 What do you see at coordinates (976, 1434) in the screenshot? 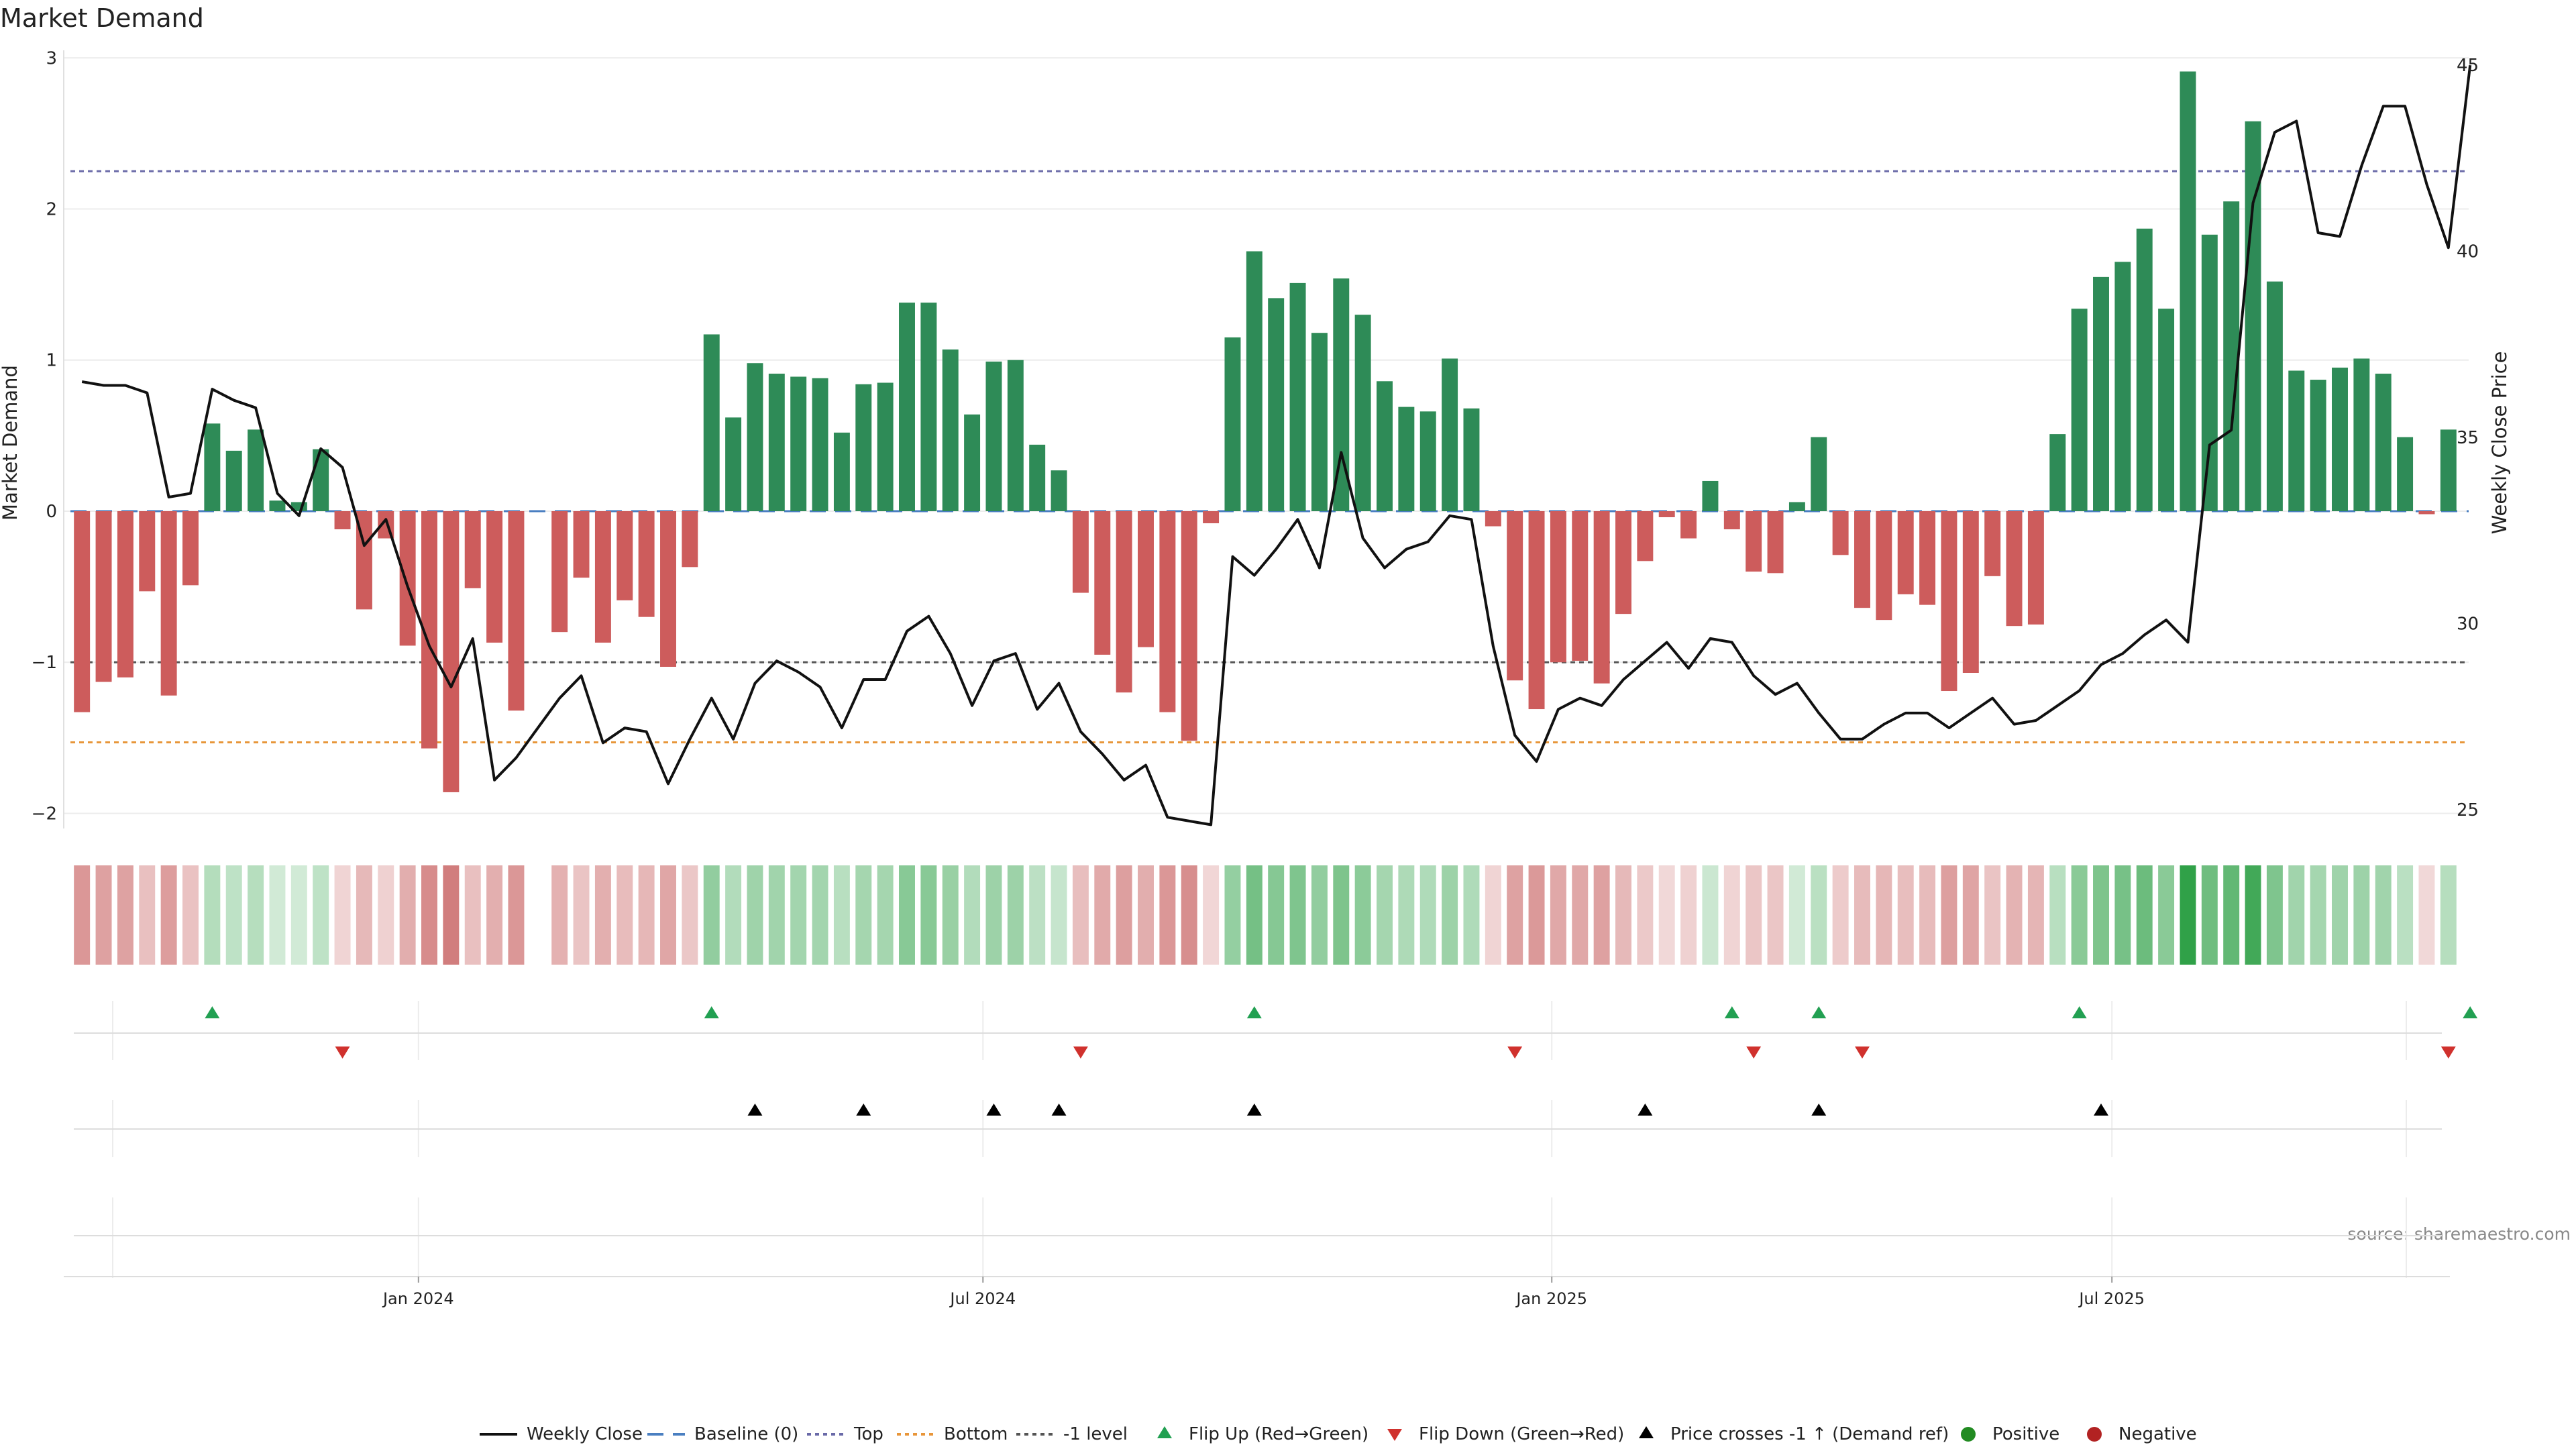
I see `legend-label: Bottom` at bounding box center [976, 1434].